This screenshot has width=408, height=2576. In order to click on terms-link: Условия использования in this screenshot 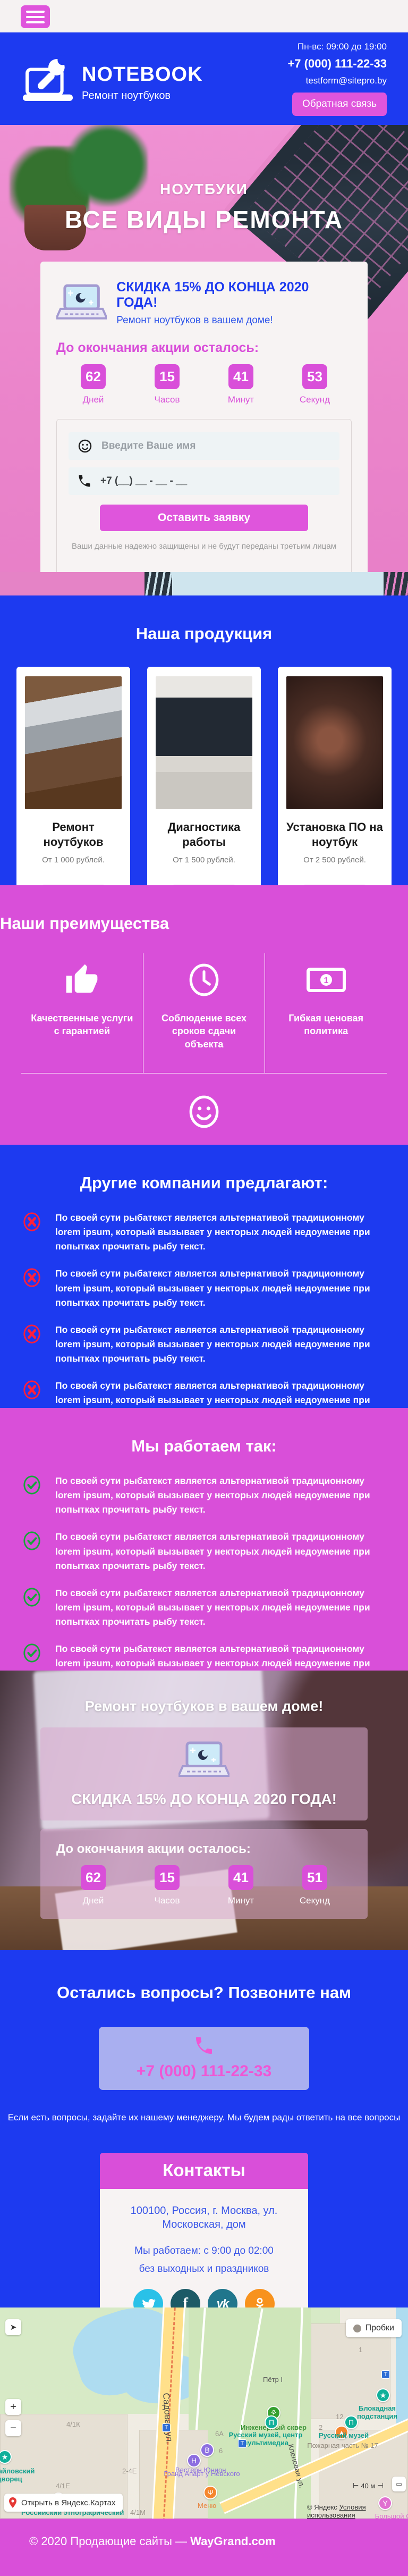, I will do `click(336, 2511)`.